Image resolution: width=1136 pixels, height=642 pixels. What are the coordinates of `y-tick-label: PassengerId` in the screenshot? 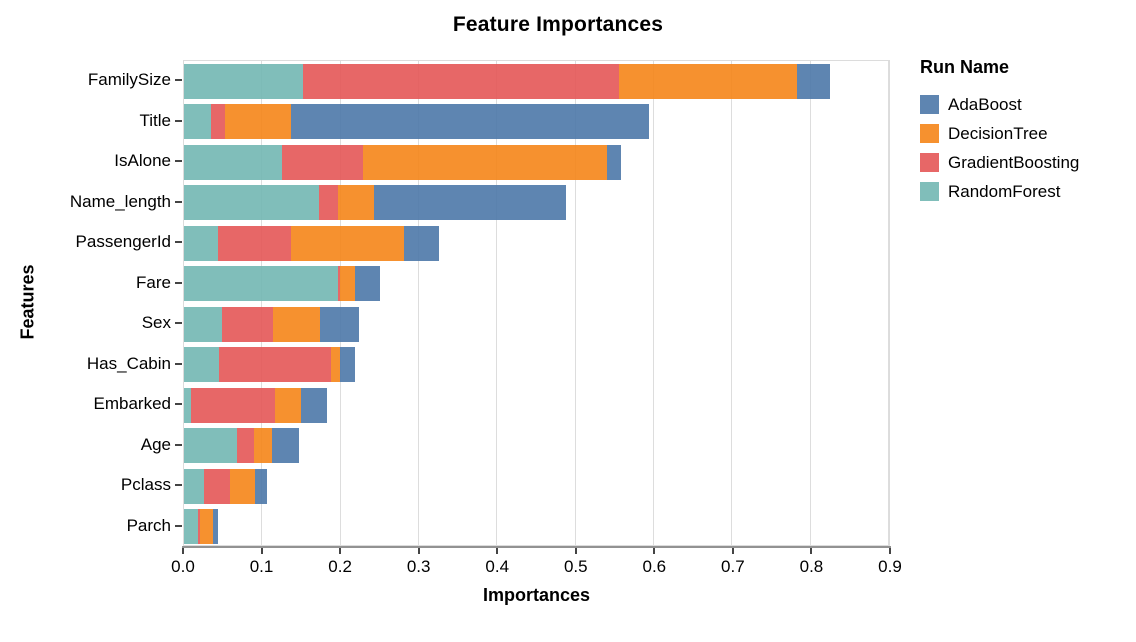 It's located at (123, 242).